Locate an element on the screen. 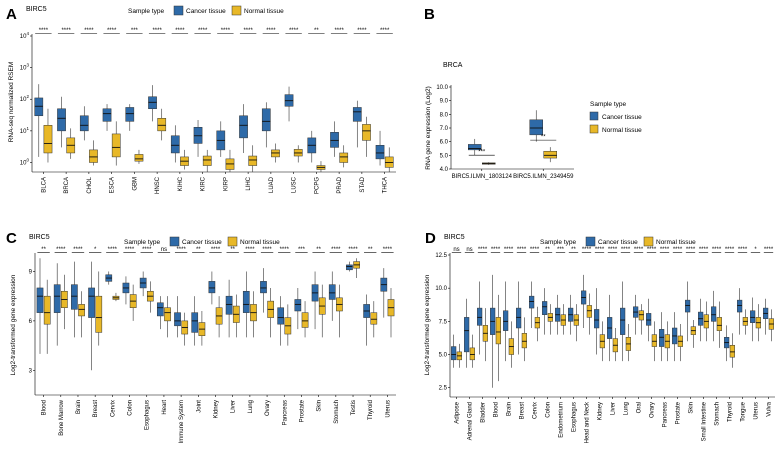 The image size is (780, 468). y-tick-base: 10 is located at coordinates (23, 37).